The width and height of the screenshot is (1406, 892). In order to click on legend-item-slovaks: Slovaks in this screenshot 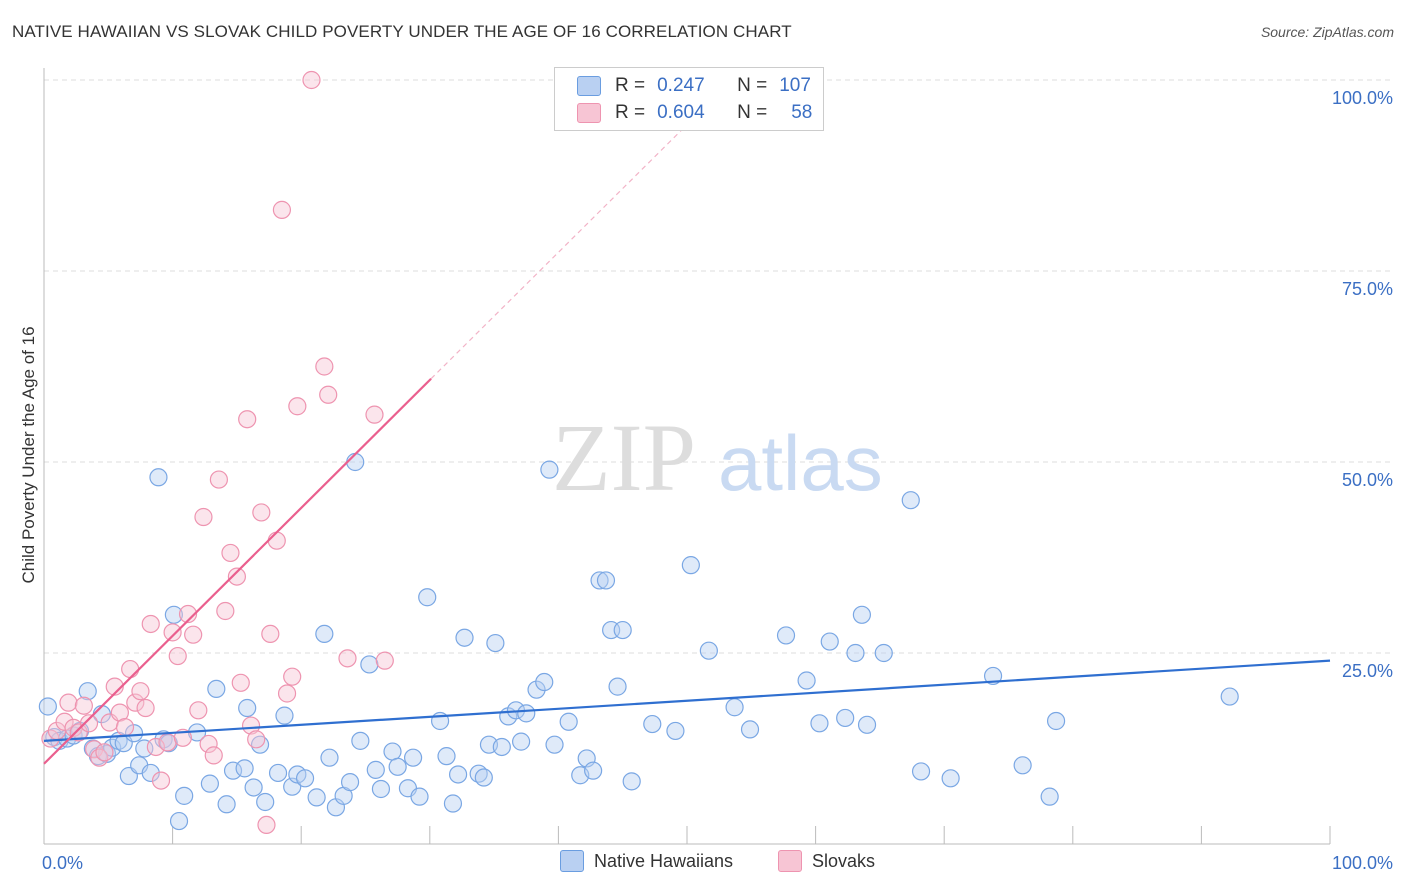, I will do `click(826, 861)`.